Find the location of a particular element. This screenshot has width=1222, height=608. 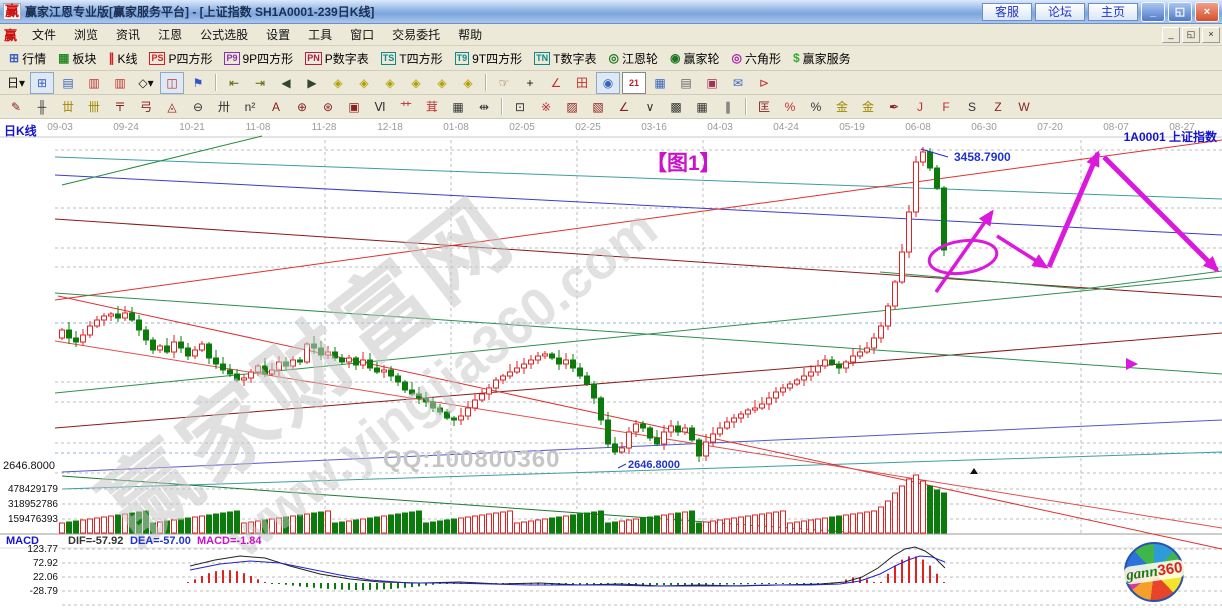

brush-tool: ✒ is located at coordinates (894, 106).